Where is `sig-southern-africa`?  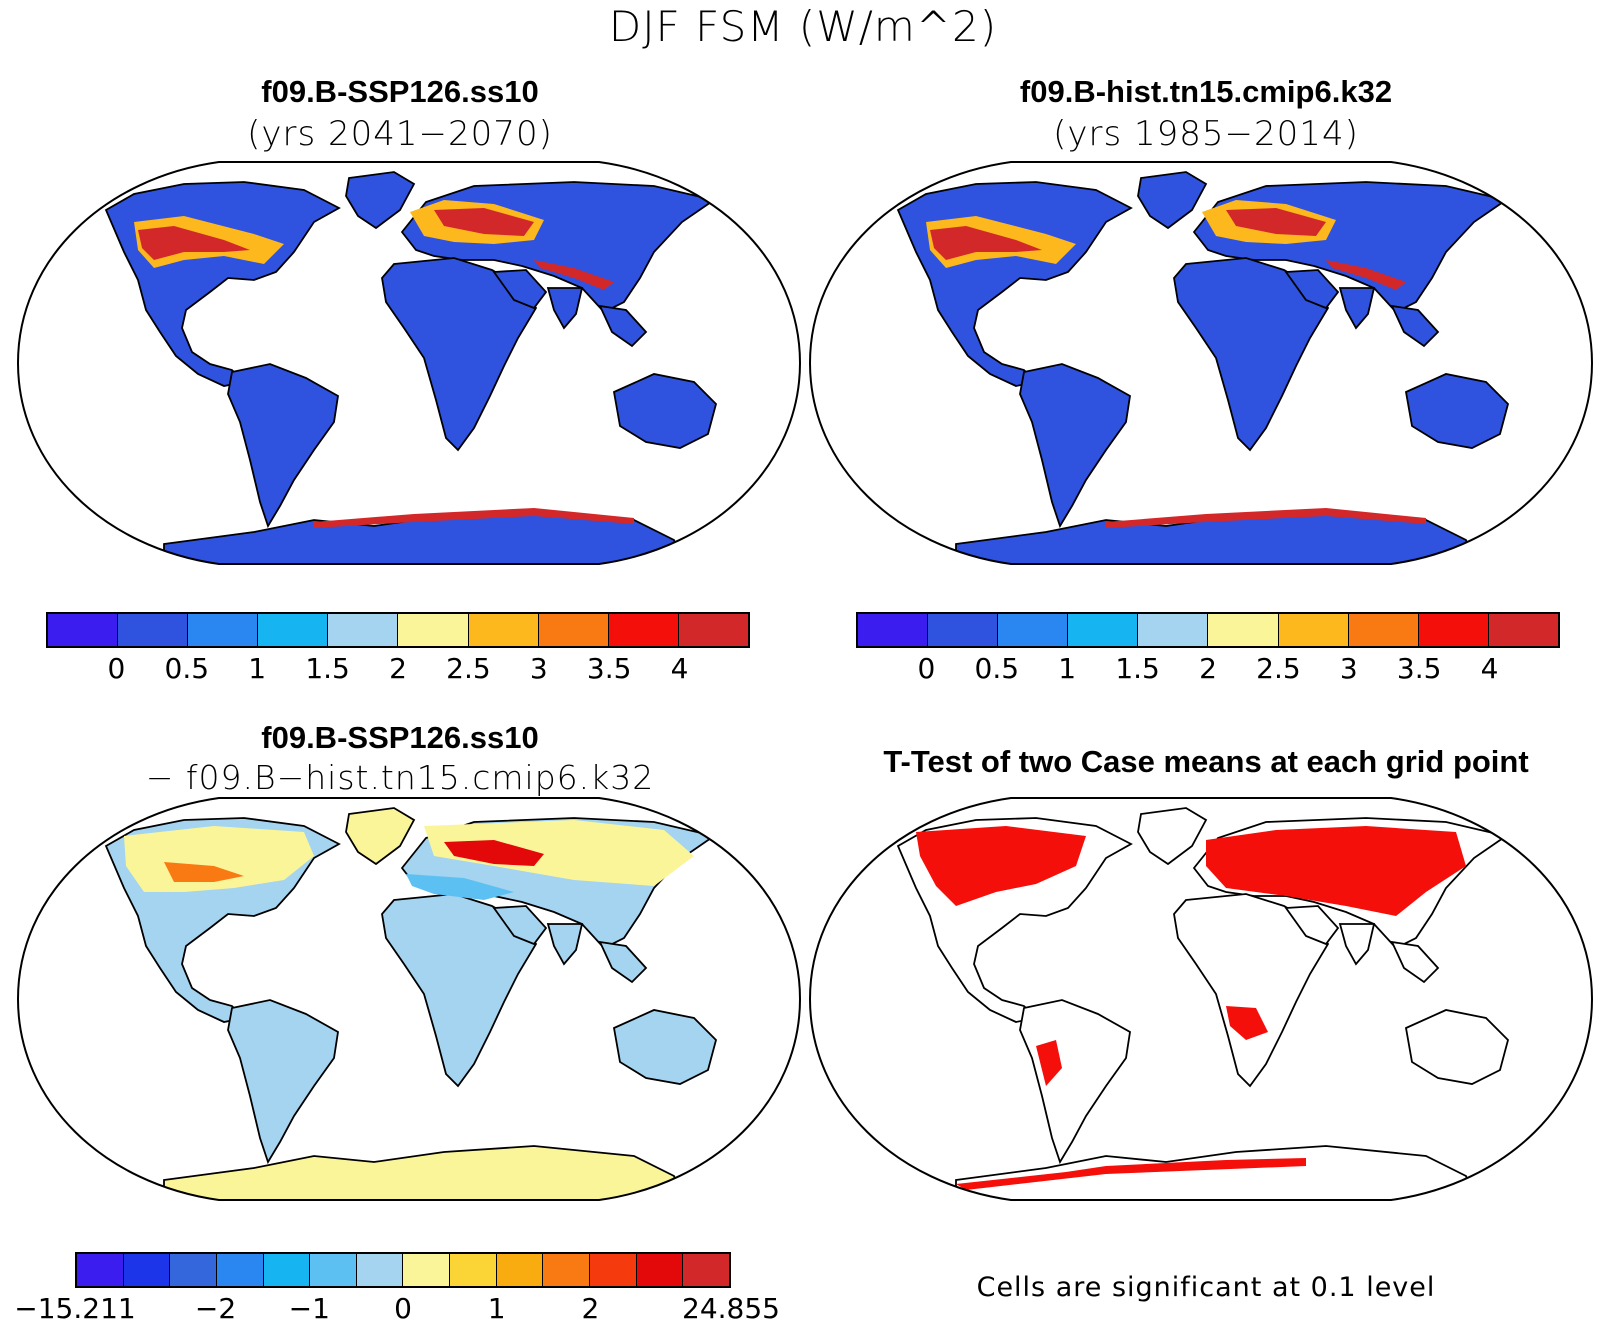 sig-southern-africa is located at coordinates (1247, 1023).